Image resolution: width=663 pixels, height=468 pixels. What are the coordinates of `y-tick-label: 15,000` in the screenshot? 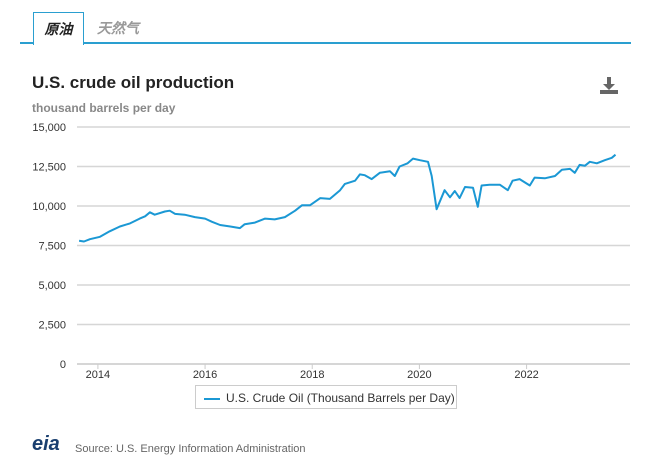 It's located at (49, 128).